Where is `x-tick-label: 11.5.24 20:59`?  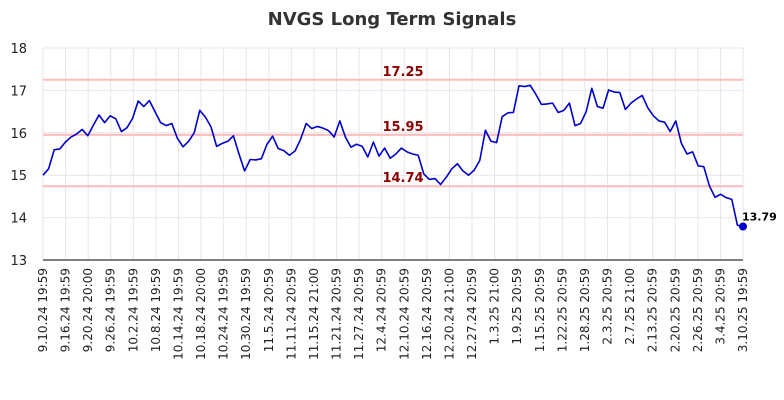
x-tick-label: 11.5.24 20:59 is located at coordinates (269, 310).